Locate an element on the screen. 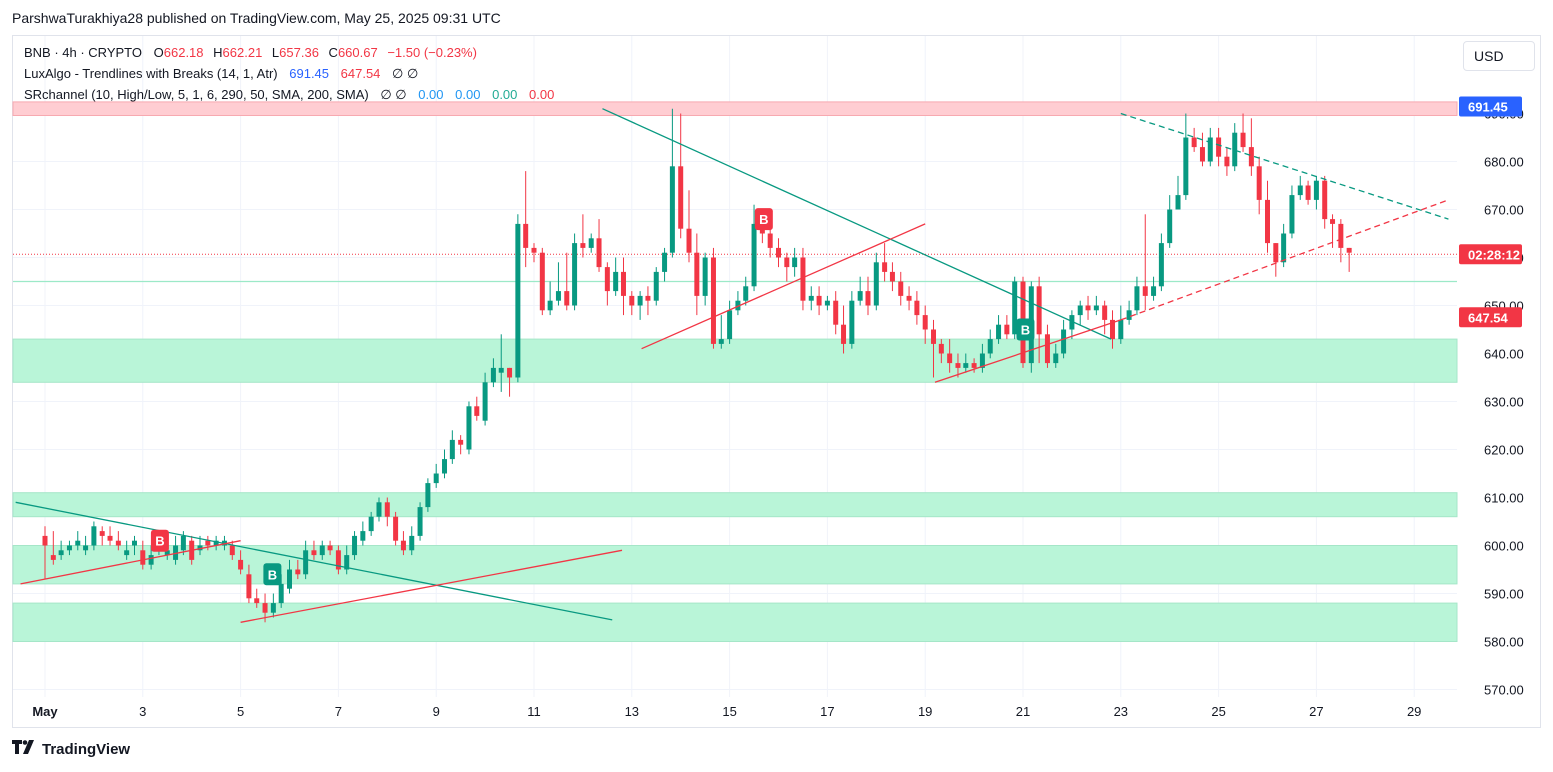  tradingview-footer: TradingView is located at coordinates (71, 747).